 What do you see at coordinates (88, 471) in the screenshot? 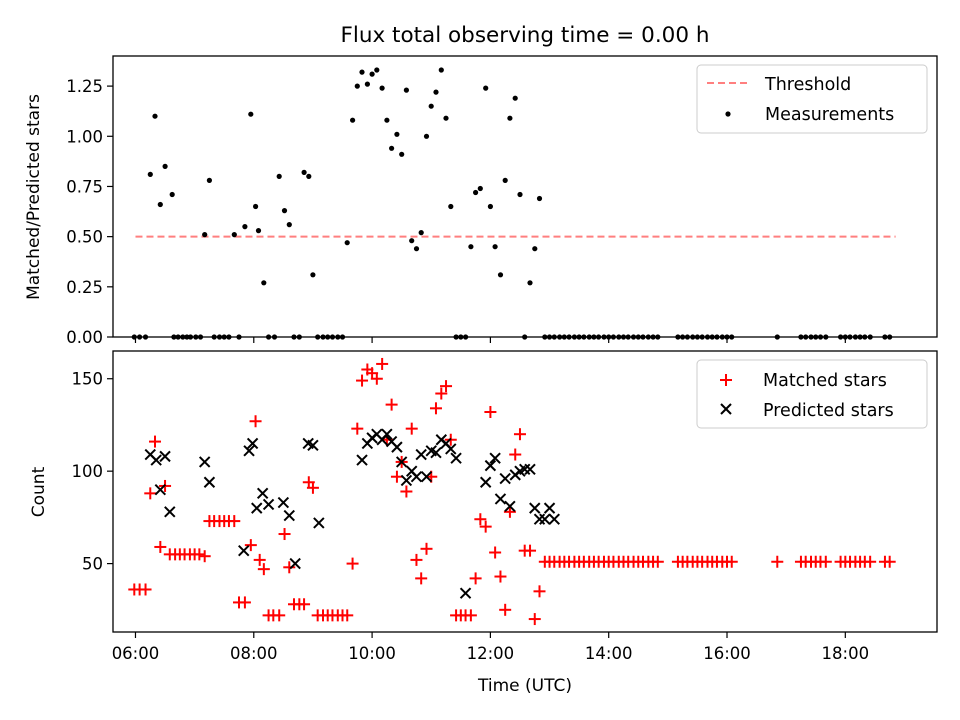
I see `bottom-y-tick-label: 100` at bounding box center [88, 471].